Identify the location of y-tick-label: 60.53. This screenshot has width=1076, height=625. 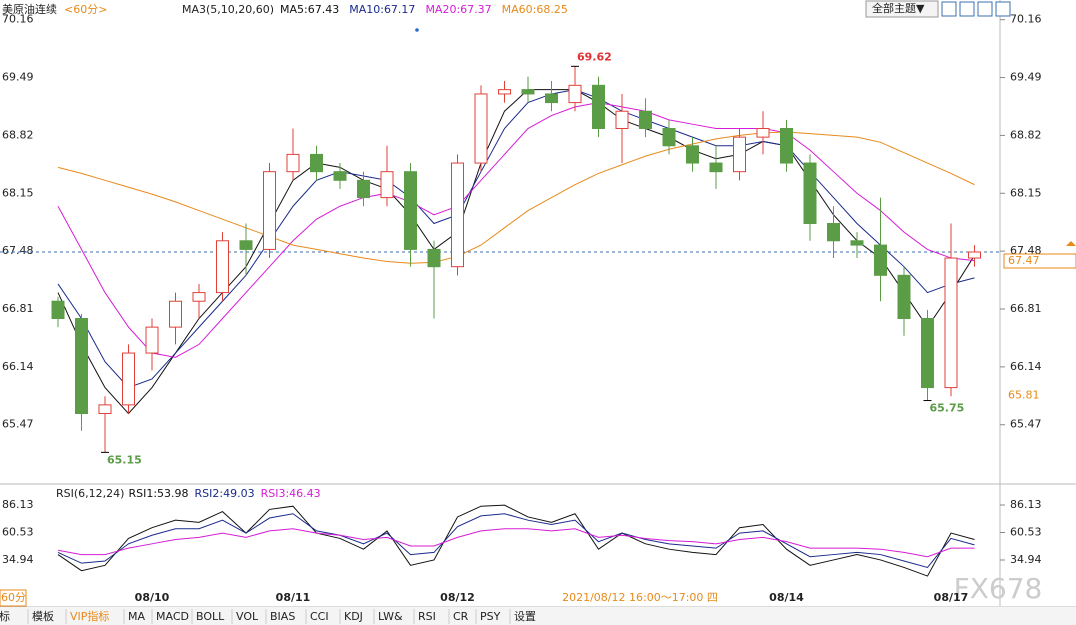
(1026, 532).